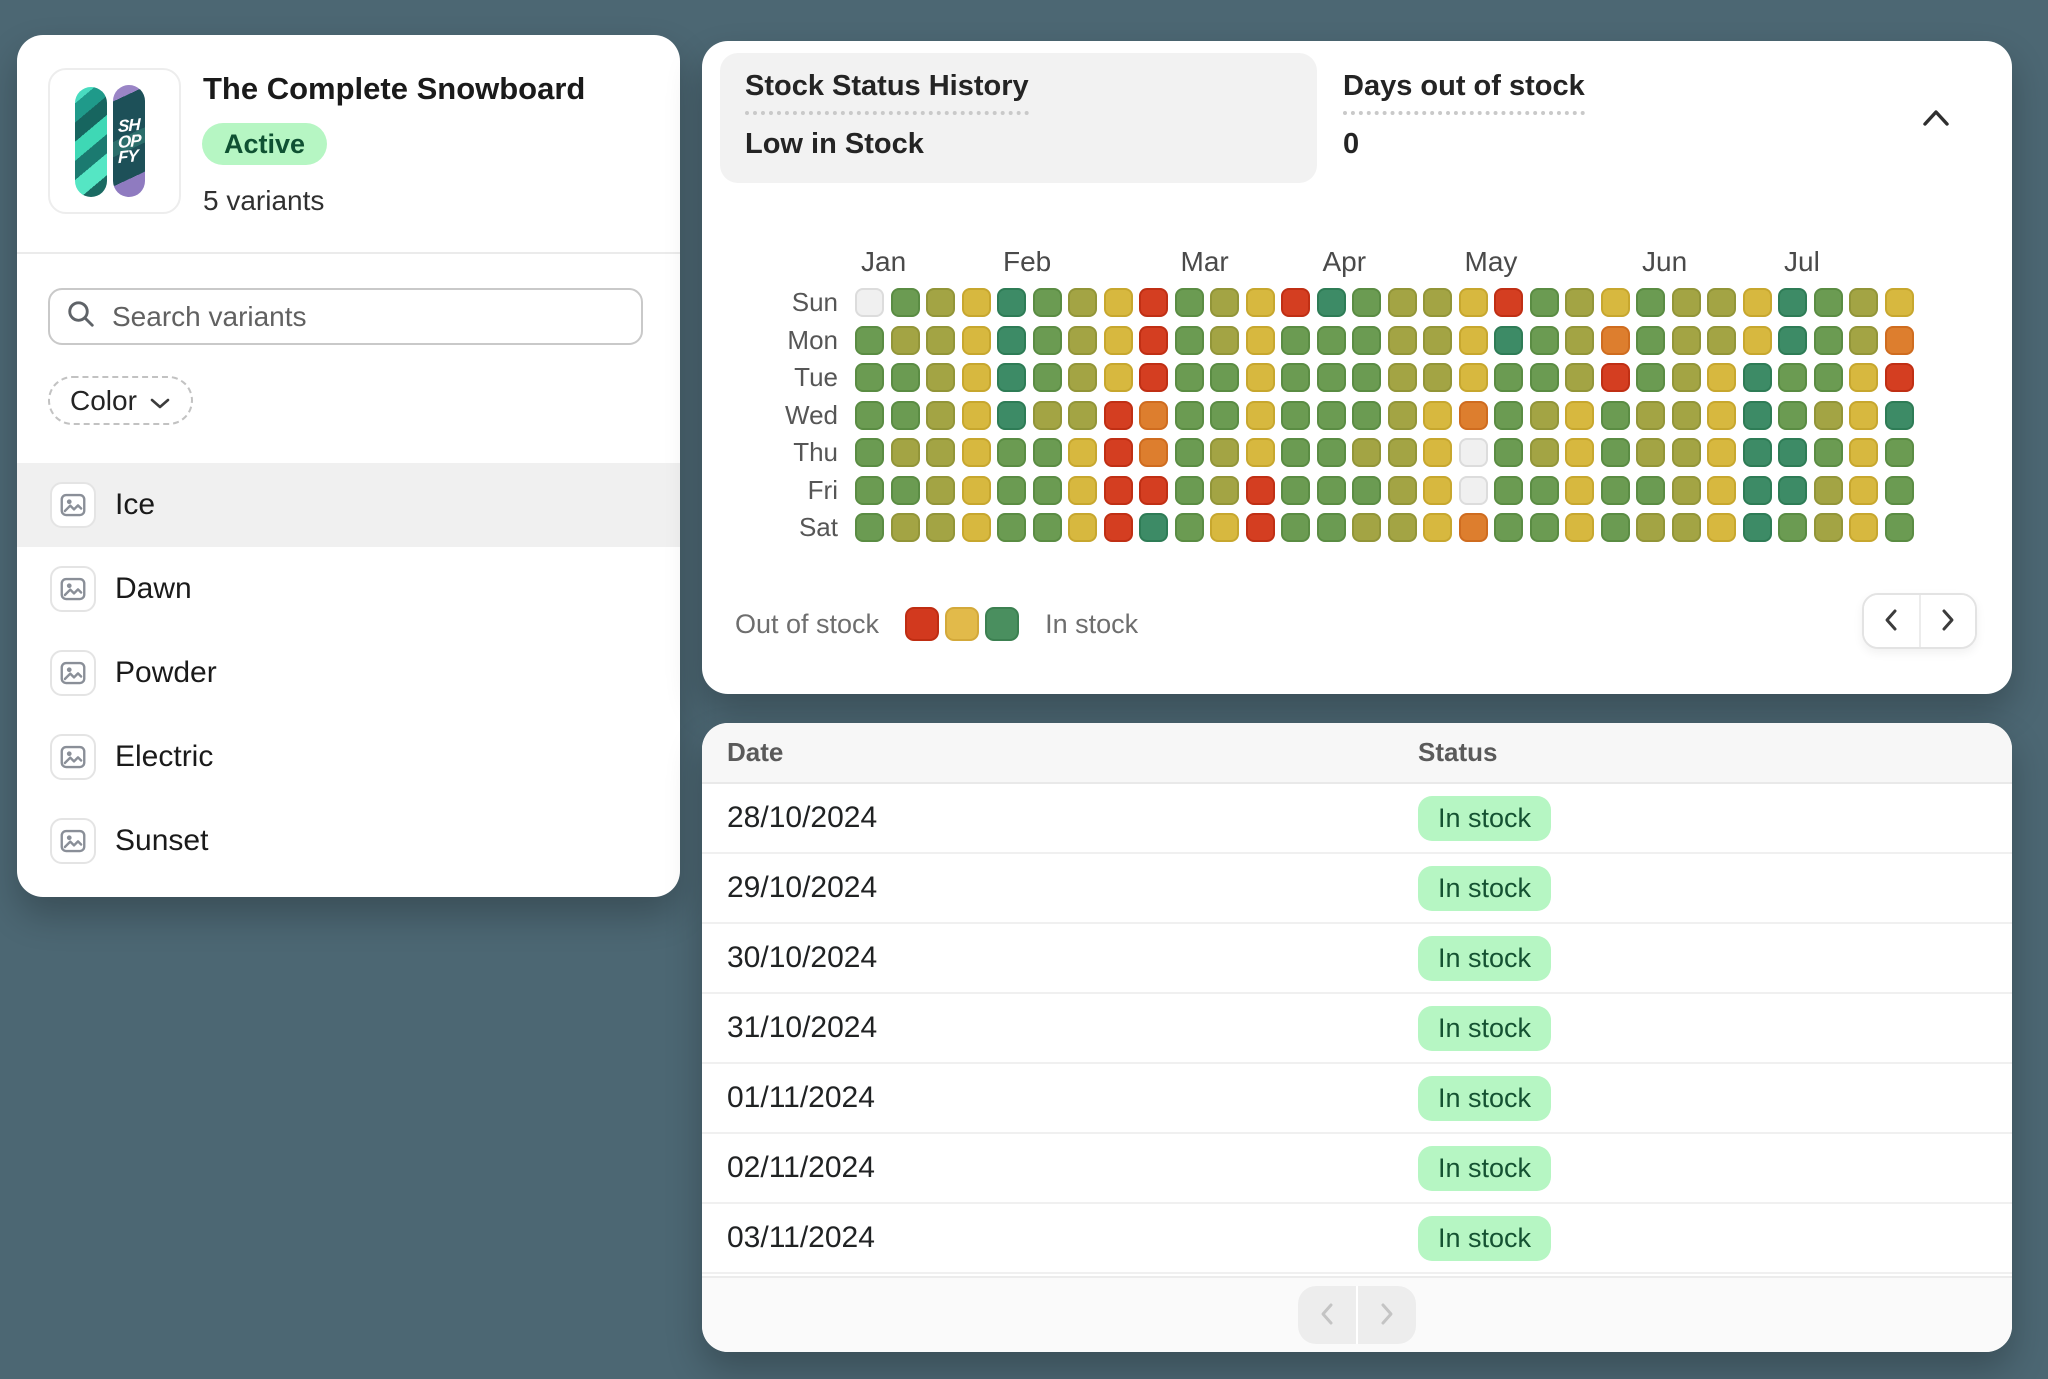 This screenshot has width=2048, height=1379. What do you see at coordinates (884, 261) in the screenshot?
I see `heatmap-month-label: Jan` at bounding box center [884, 261].